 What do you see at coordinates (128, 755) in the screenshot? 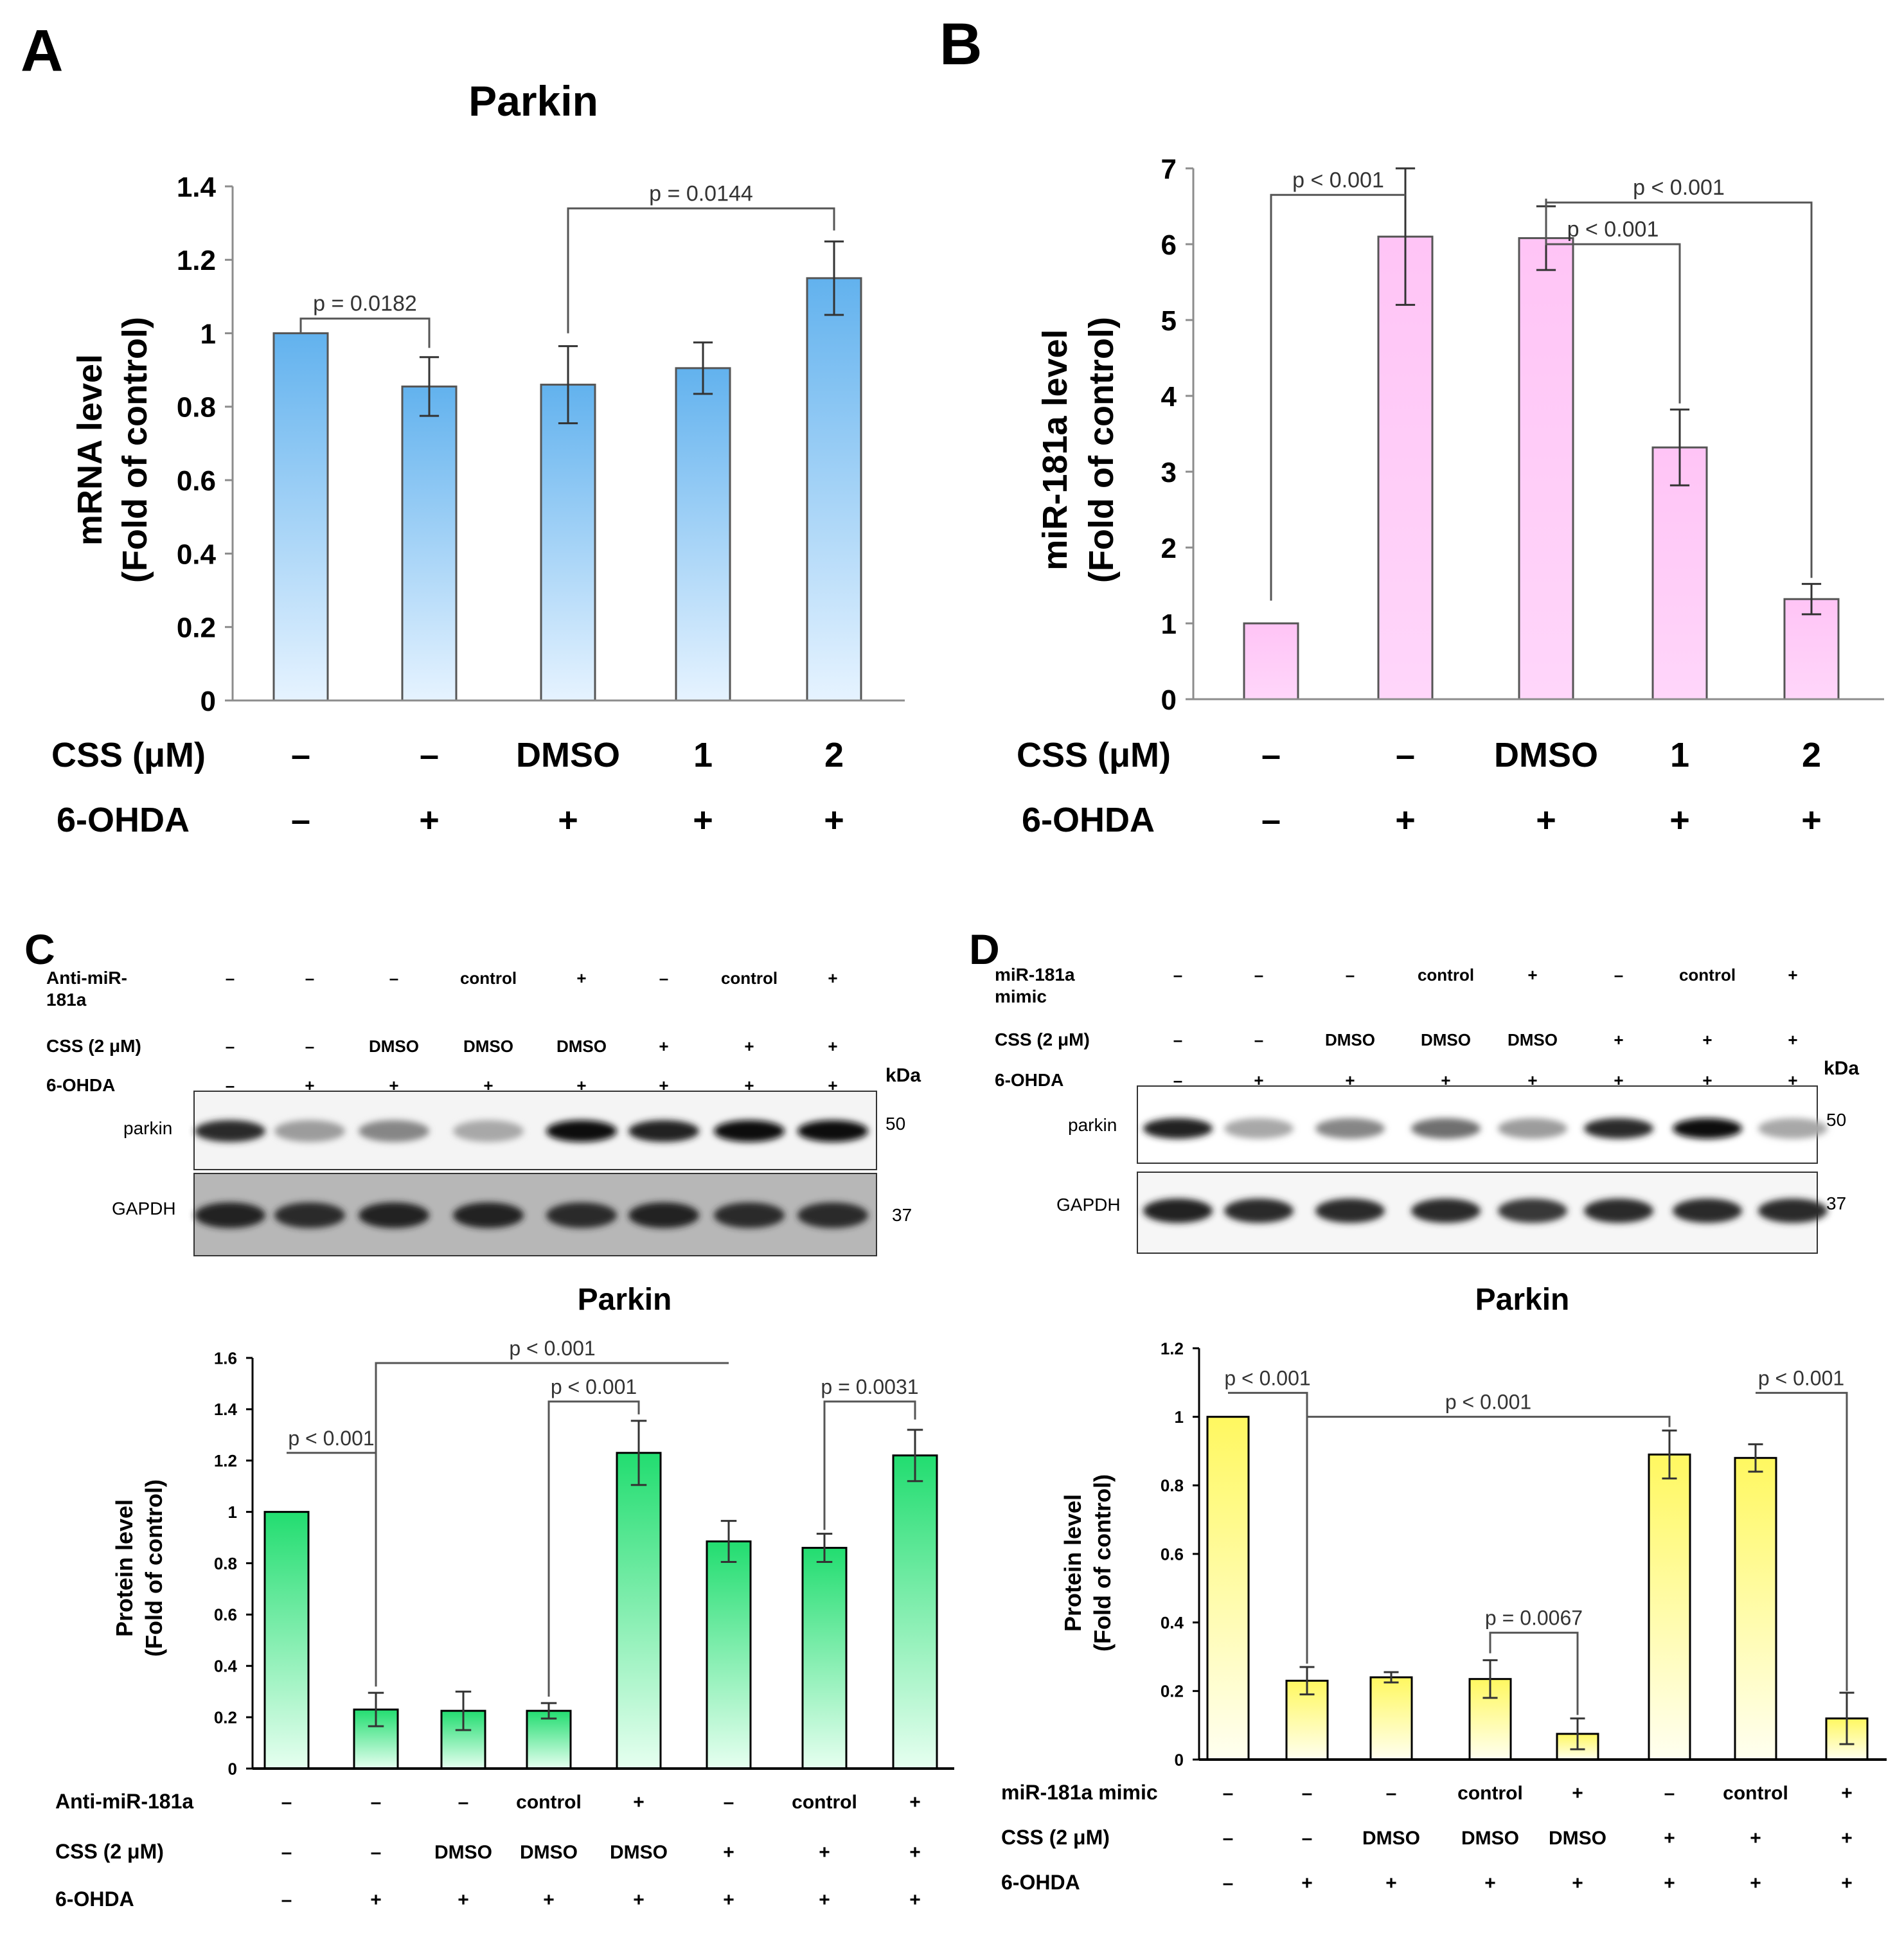
I see `chart-a-condition-label-css: CSS (μM)` at bounding box center [128, 755].